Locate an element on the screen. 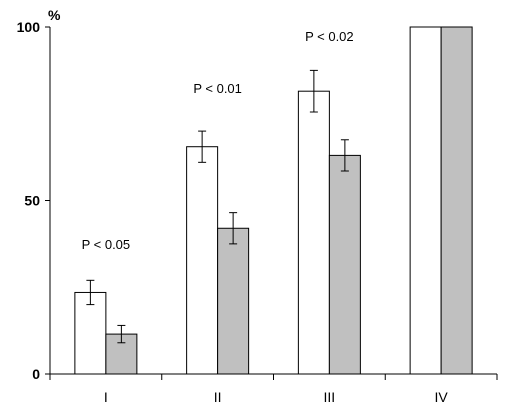 The image size is (505, 419). bar-series-2-II is located at coordinates (233, 301).